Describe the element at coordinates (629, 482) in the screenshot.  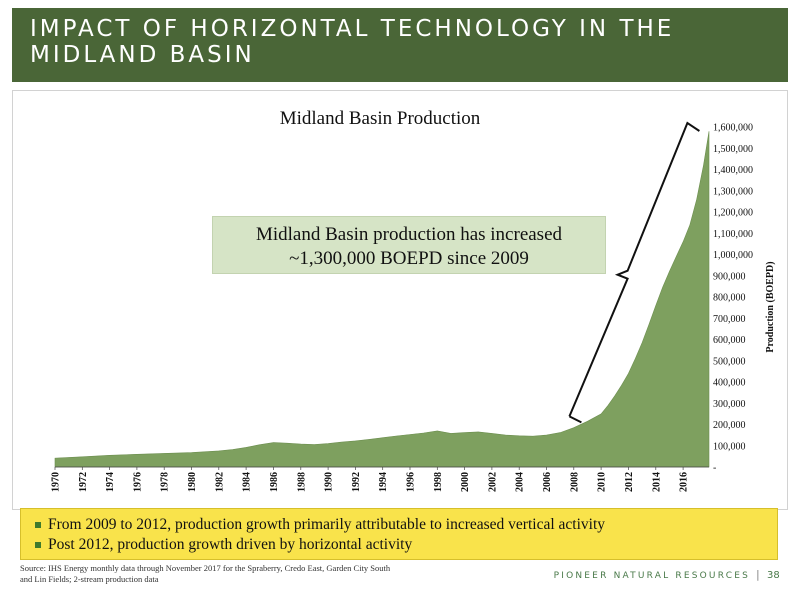
I see `x-tick-label: 2012` at that location.